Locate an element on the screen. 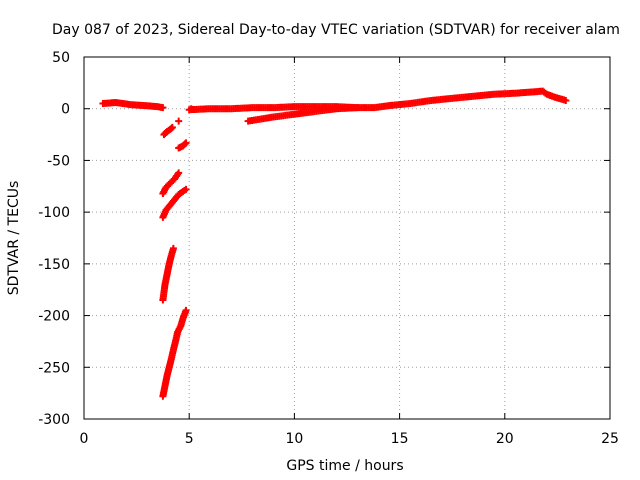 This screenshot has height=480, width=640. x-tick-label: 25 is located at coordinates (610, 439).